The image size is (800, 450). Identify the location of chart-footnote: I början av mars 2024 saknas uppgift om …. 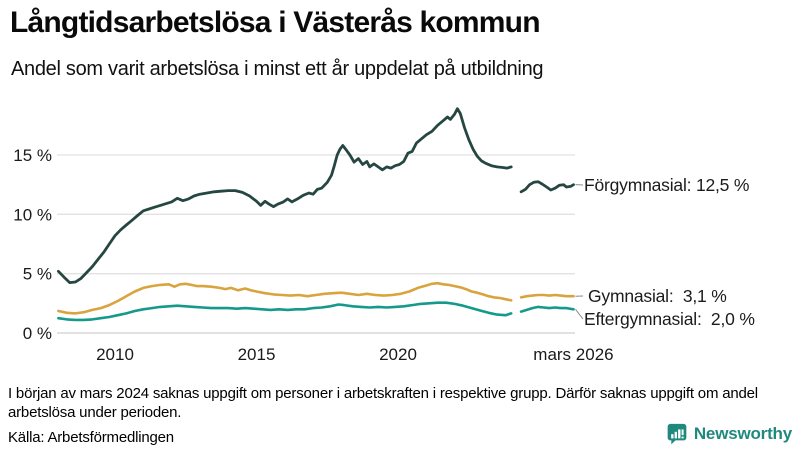
(383, 403).